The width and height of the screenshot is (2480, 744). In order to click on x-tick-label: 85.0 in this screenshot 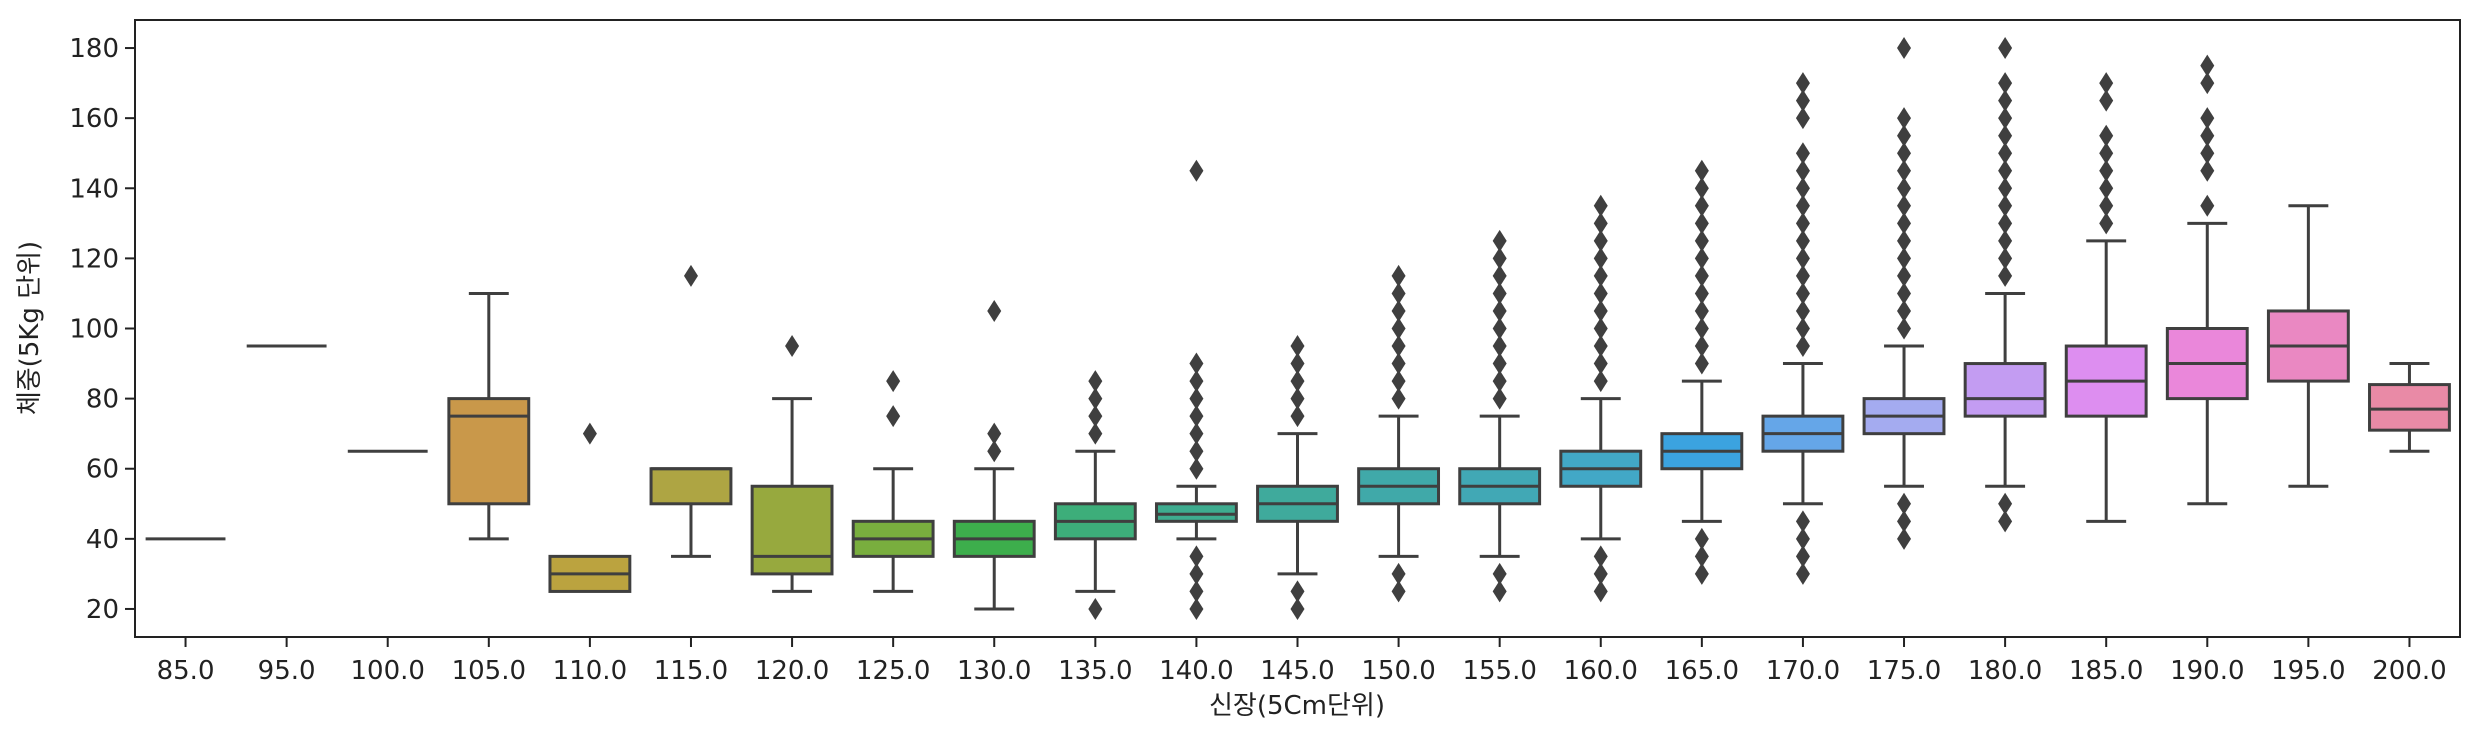, I will do `click(186, 671)`.